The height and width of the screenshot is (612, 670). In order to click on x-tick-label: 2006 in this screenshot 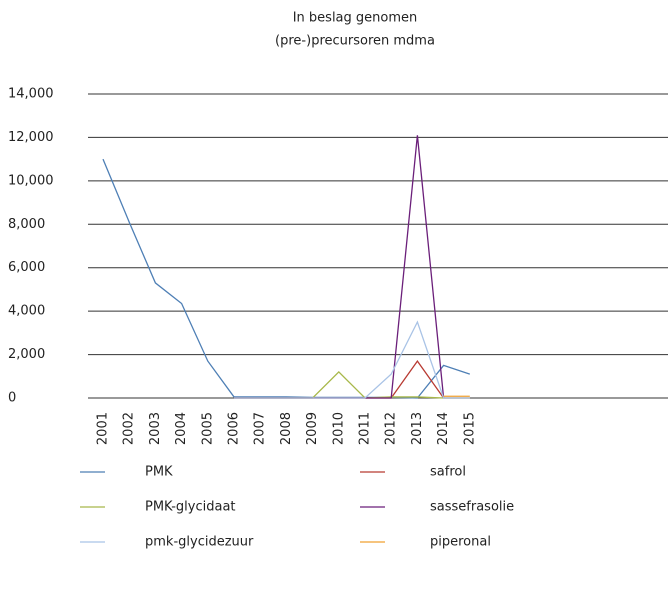, I will do `click(234, 428)`.